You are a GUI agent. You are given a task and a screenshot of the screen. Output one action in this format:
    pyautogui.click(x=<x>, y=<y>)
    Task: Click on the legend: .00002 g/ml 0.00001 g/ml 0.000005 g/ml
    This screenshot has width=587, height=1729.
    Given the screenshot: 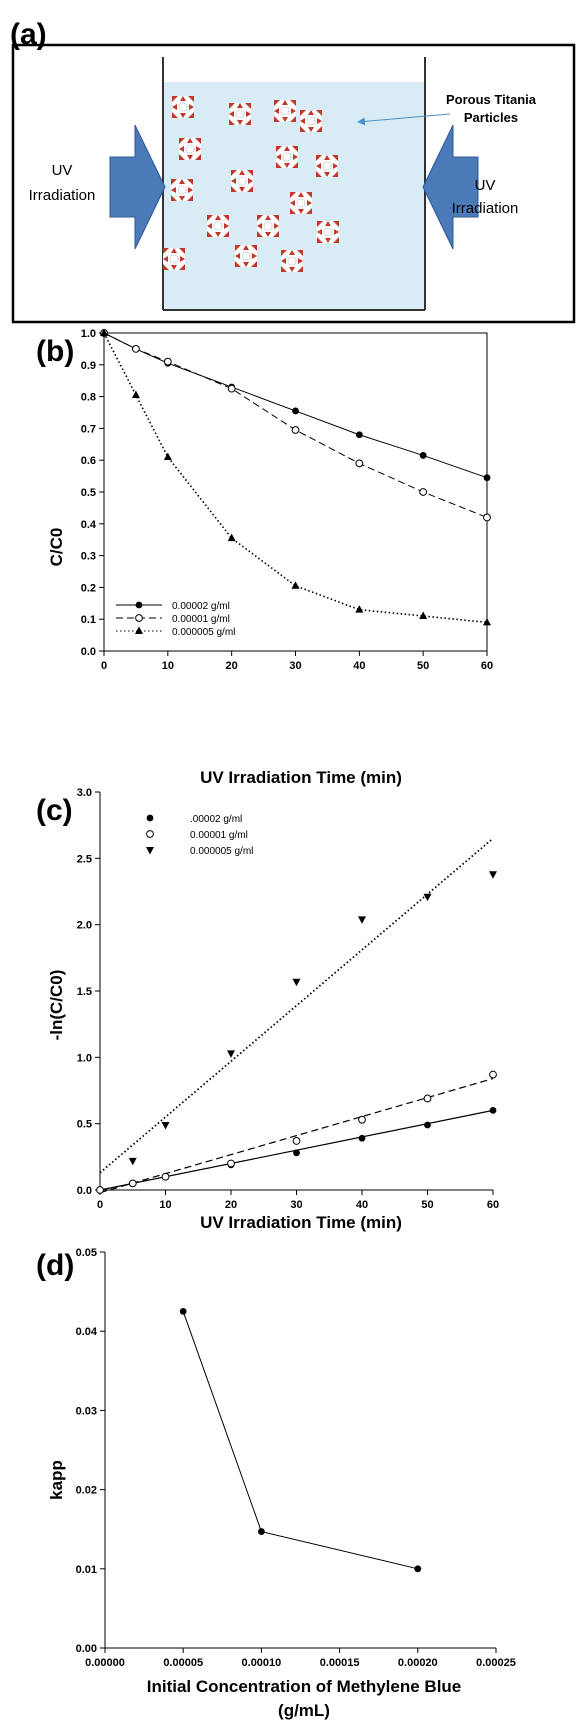 What is the action you would take?
    pyautogui.click(x=199, y=835)
    